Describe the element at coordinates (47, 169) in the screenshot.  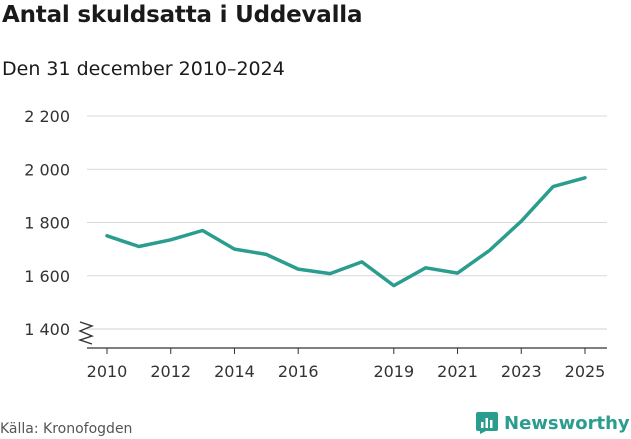
I see `y-tick-label: 2 000` at that location.